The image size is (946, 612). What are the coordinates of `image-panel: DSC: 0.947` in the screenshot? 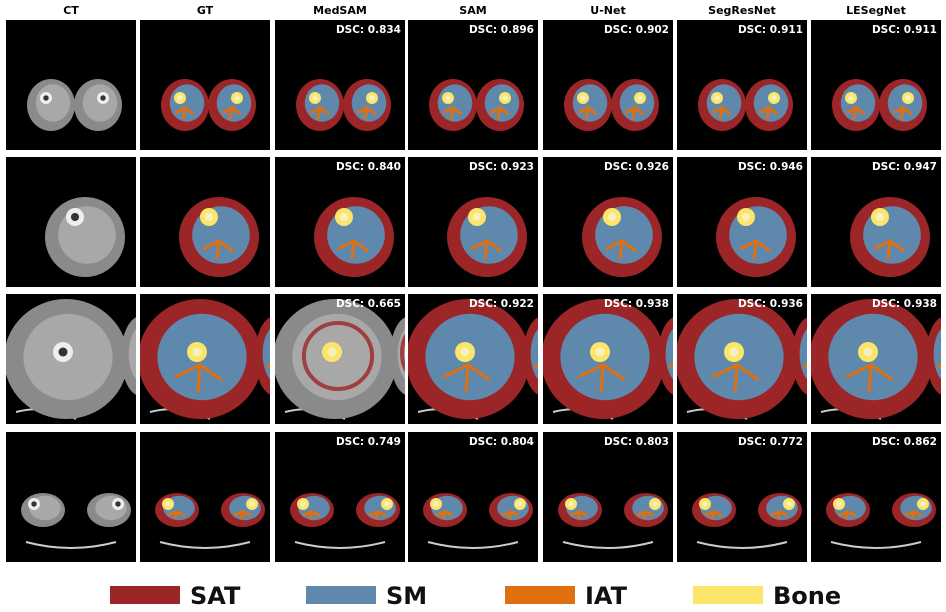 It's located at (876, 222).